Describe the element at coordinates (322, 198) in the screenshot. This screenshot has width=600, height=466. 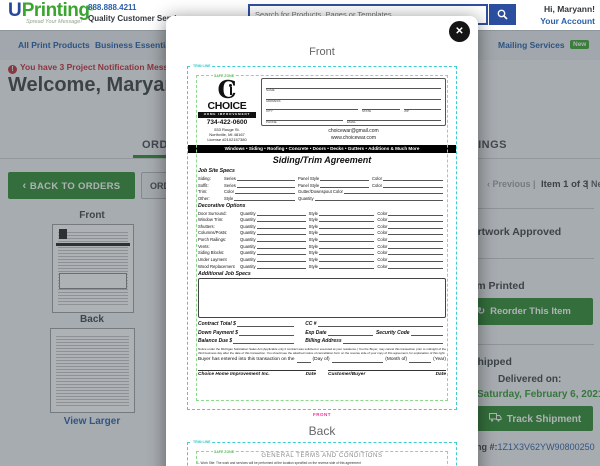
I see `job-row: Other: Style Quantity` at that location.